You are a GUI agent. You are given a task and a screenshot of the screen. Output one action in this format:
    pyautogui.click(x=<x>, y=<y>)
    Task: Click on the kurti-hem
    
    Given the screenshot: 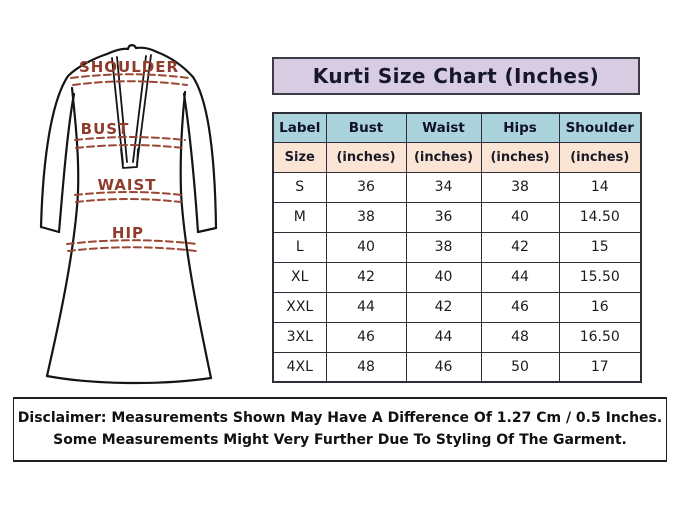 What is the action you would take?
    pyautogui.click(x=129, y=379)
    